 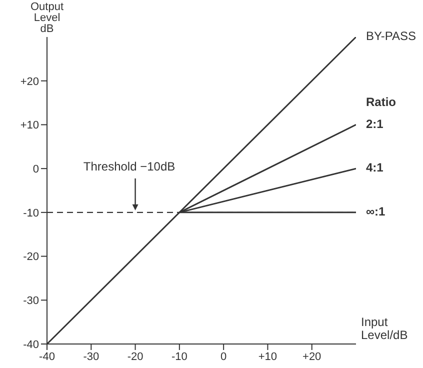 I want to click on x-tick-label: 0, so click(x=223, y=356).